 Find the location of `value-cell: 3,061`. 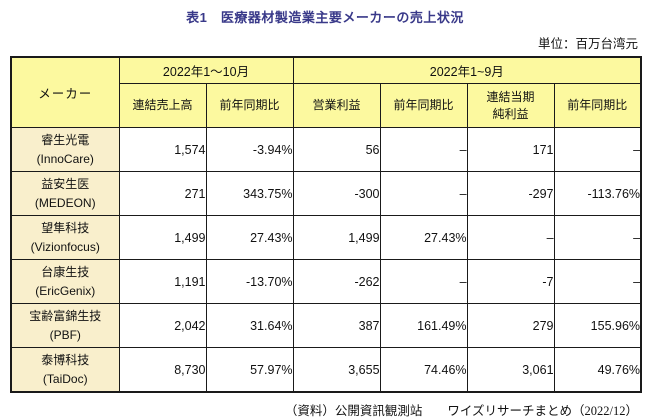

value-cell: 3,061 is located at coordinates (510, 370).